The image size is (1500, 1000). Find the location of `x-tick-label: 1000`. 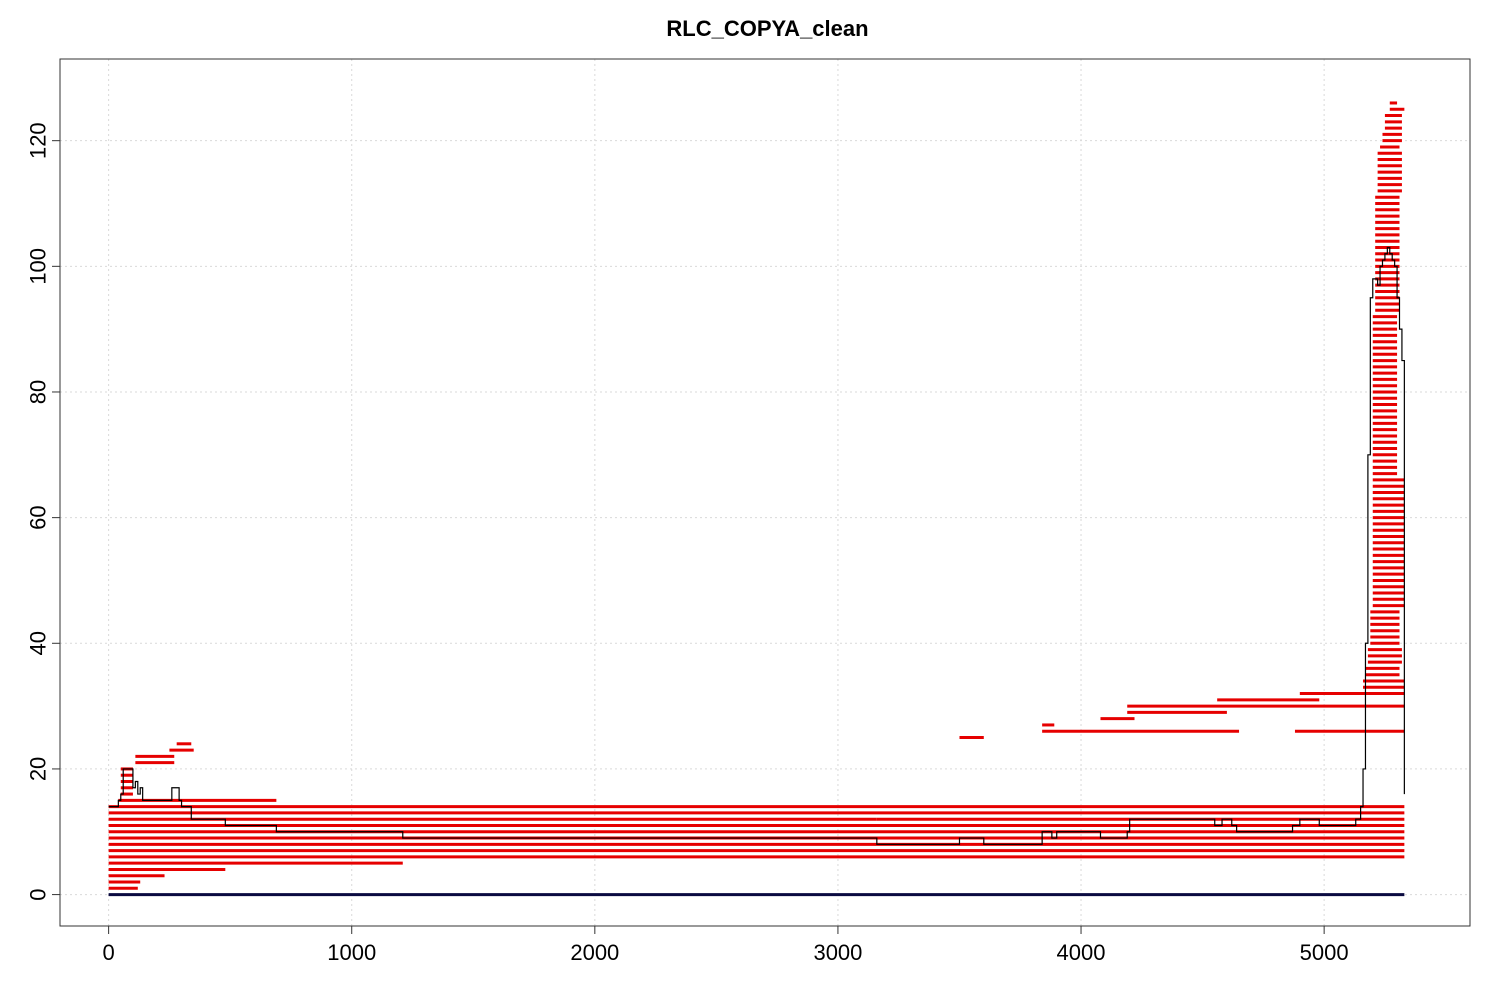

x-tick-label: 1000 is located at coordinates (351, 952).